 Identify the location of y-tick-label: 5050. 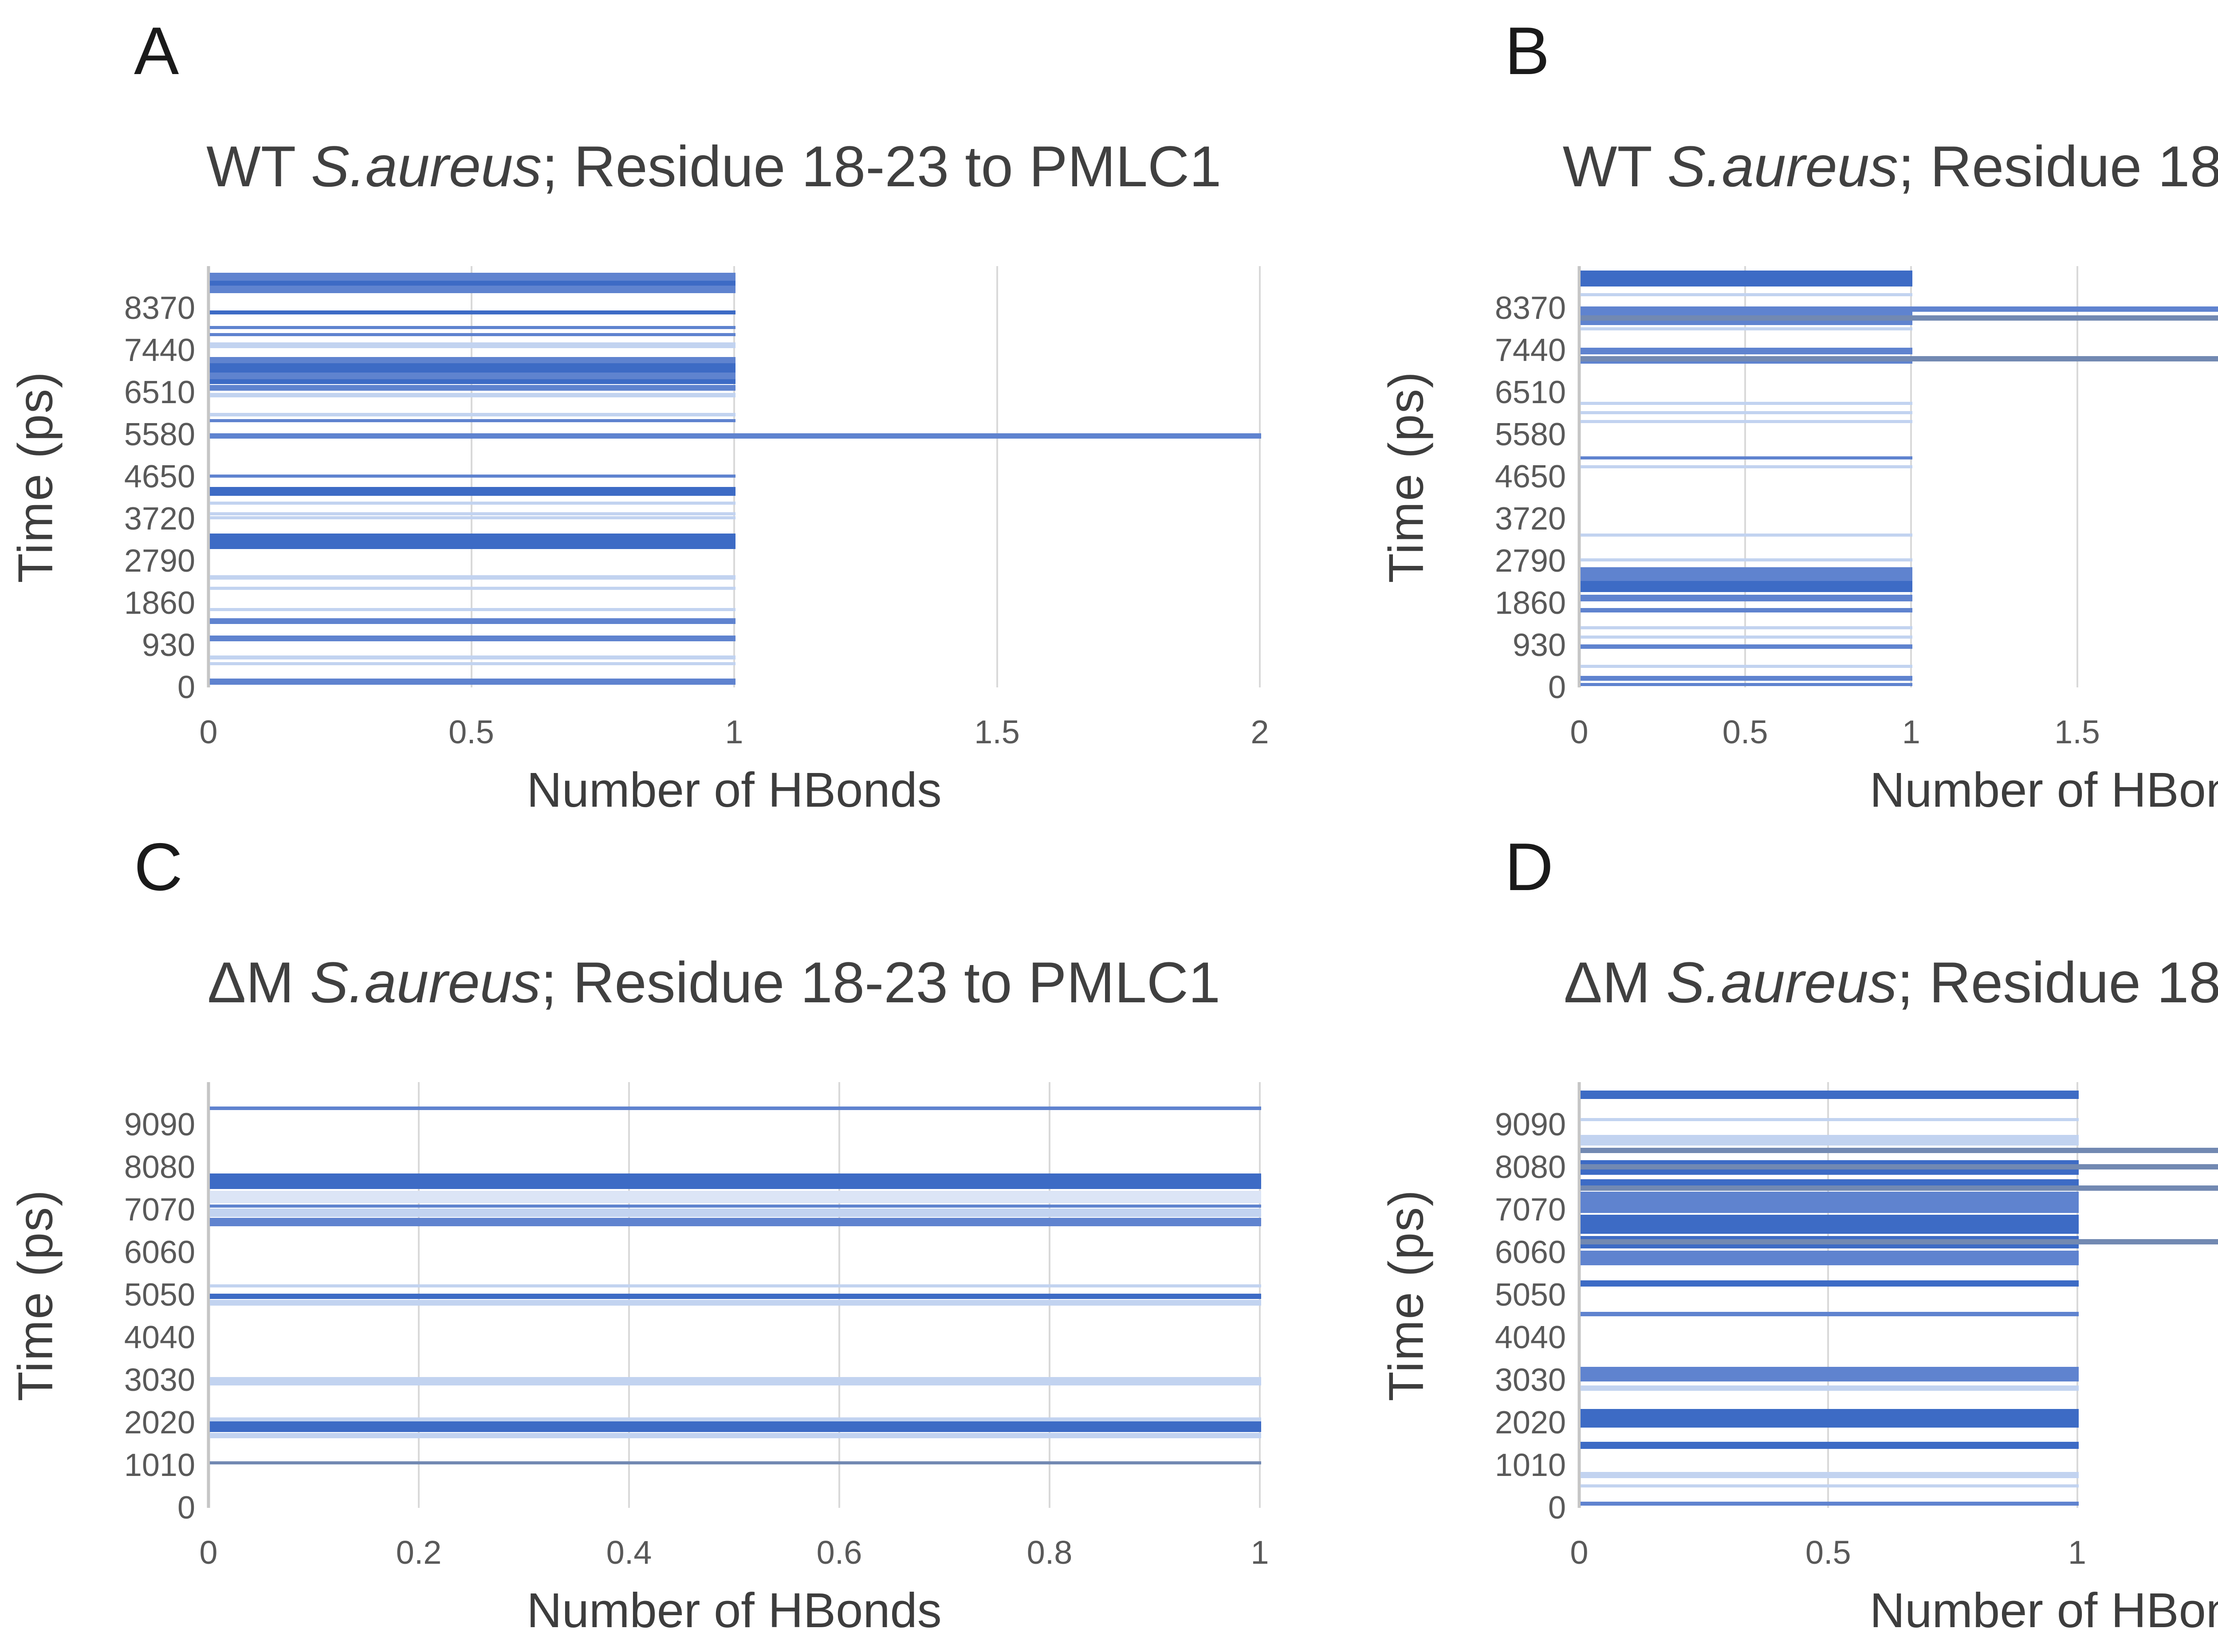
(1530, 1295).